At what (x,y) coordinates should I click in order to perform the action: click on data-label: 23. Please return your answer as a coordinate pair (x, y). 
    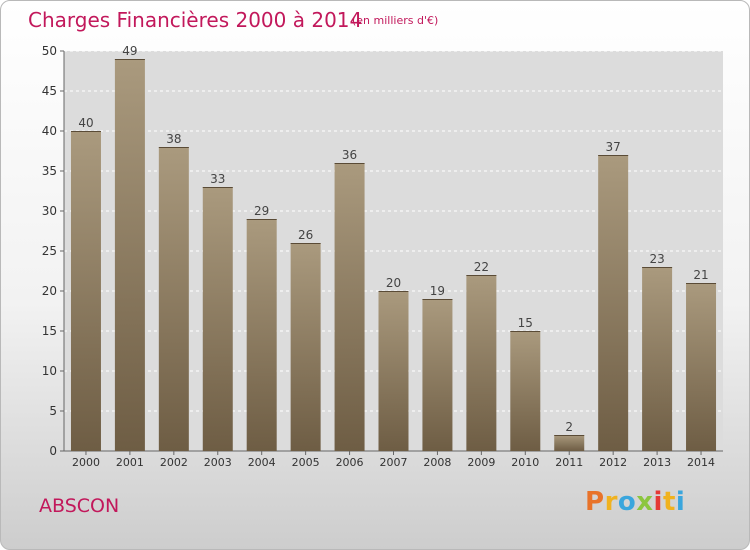
    Looking at the image, I should click on (656, 259).